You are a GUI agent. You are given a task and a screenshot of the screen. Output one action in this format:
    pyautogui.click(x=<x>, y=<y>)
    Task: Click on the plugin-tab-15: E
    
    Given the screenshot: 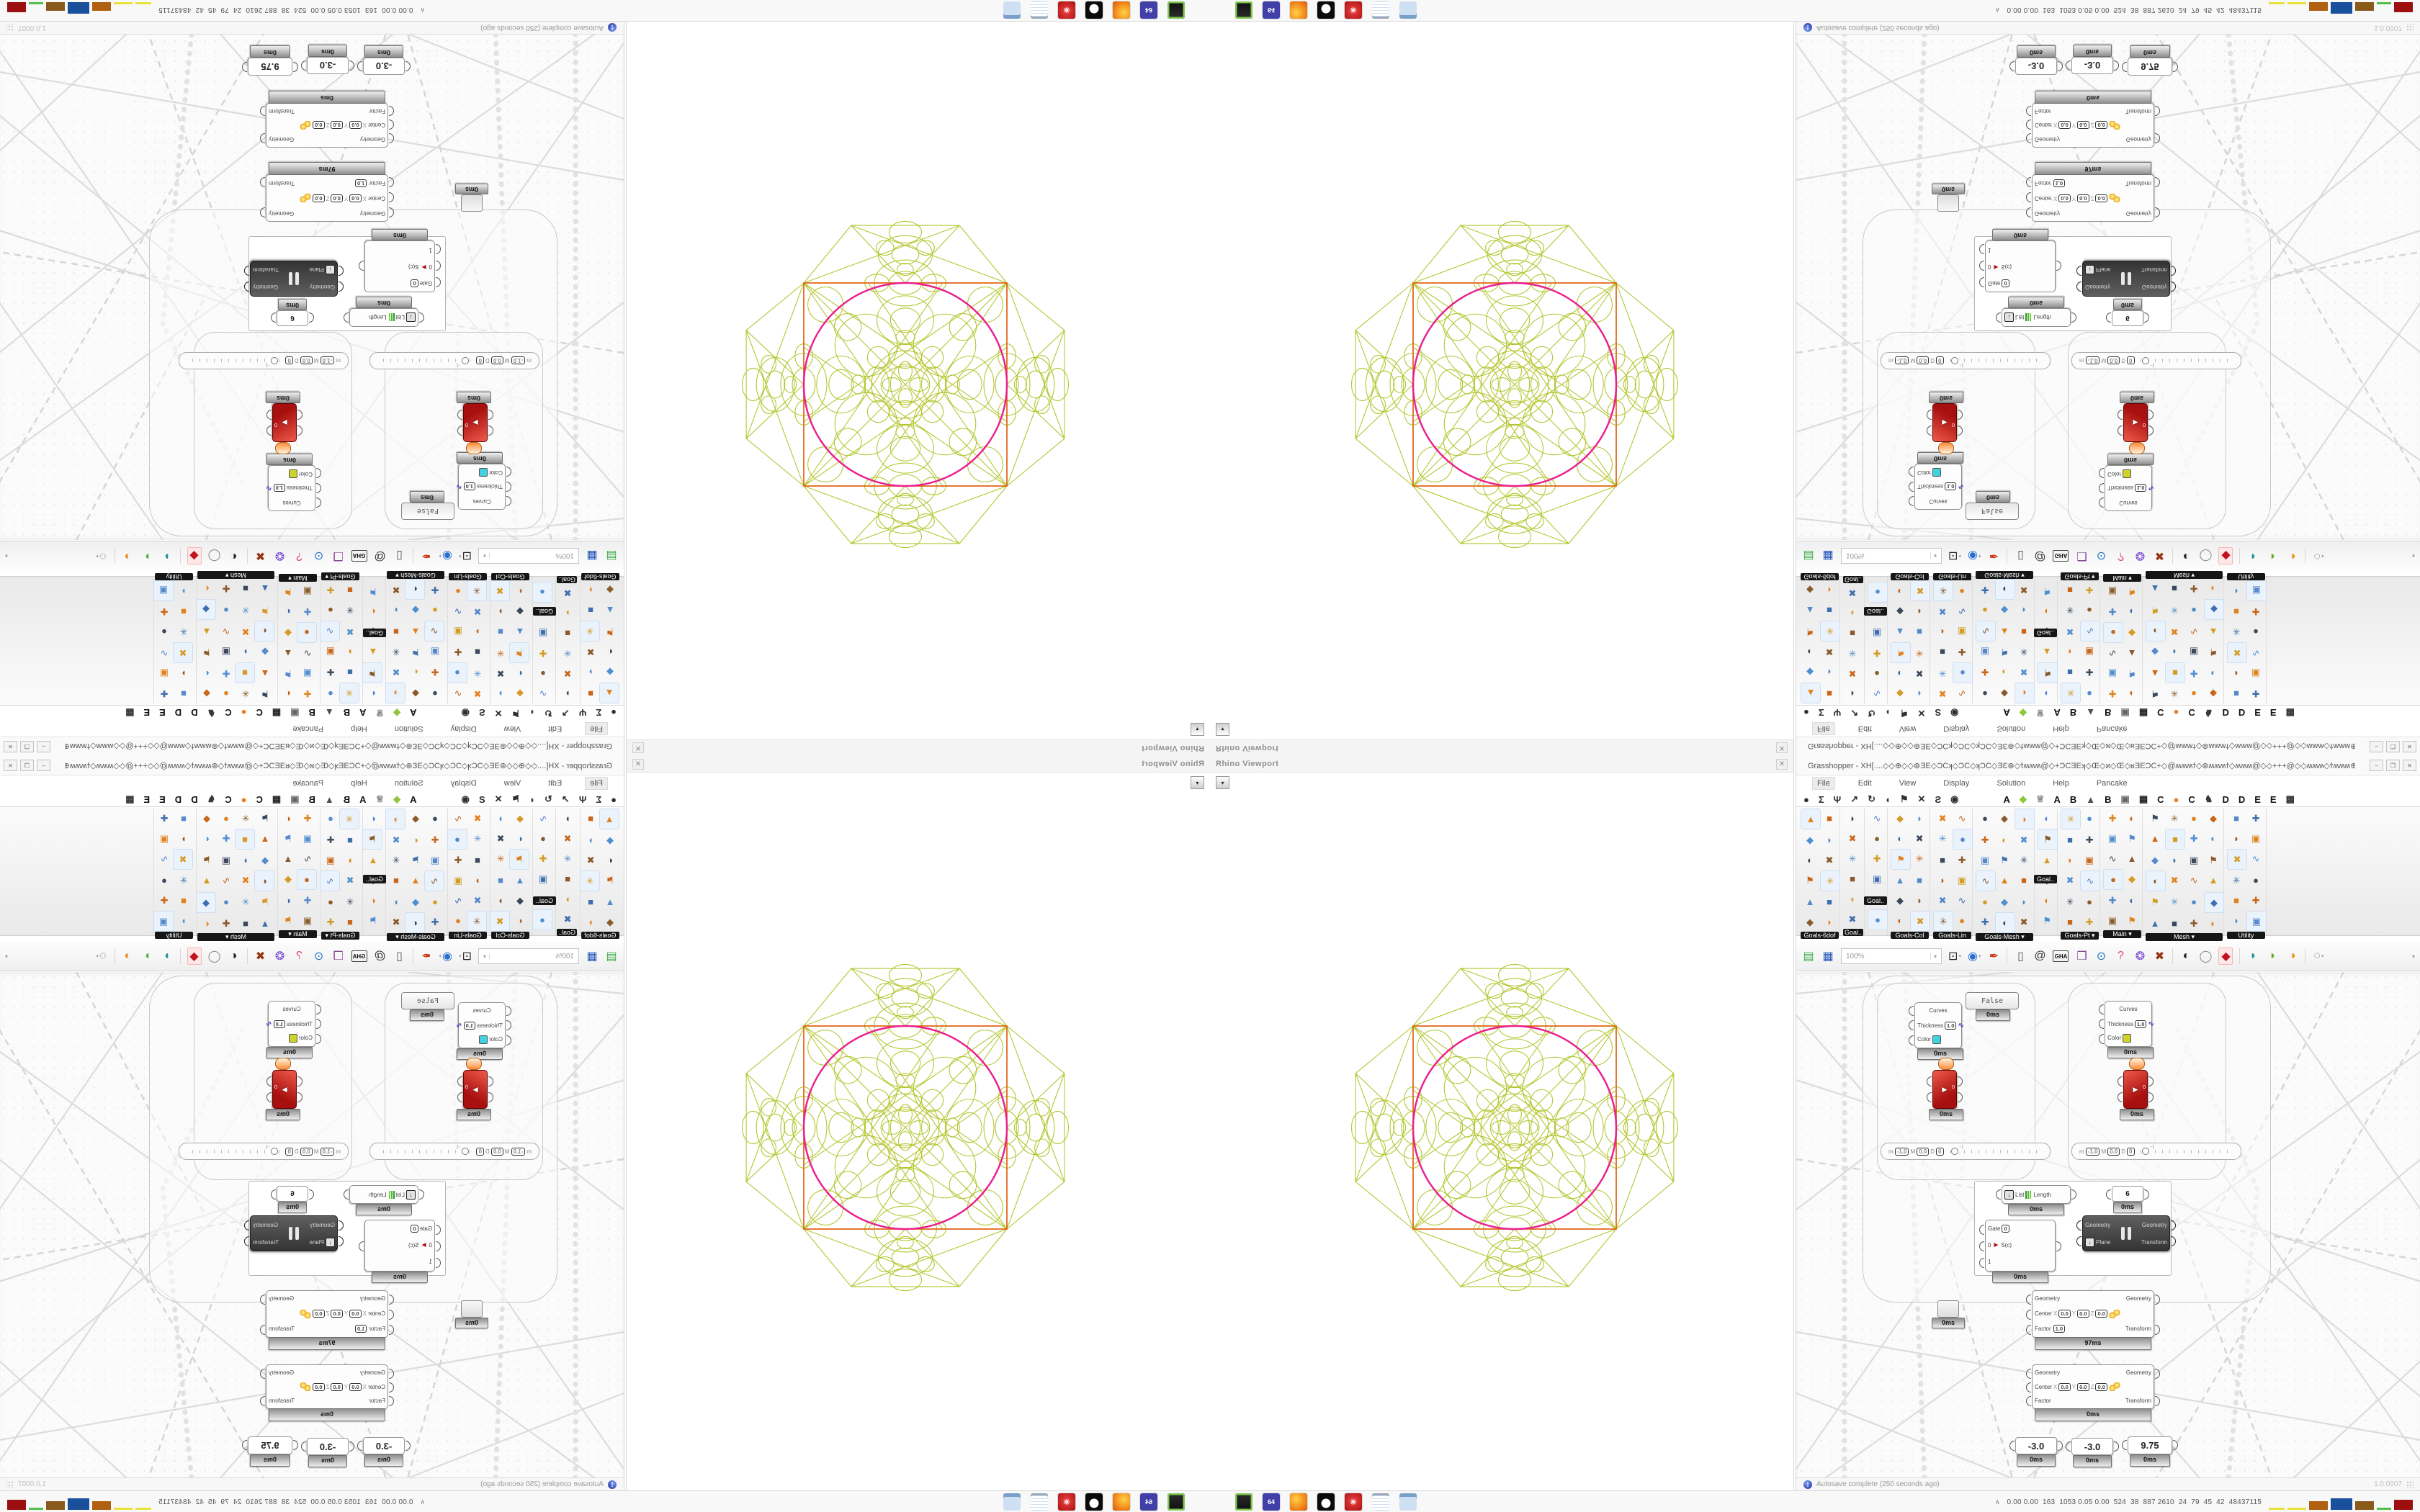 What is the action you would take?
    pyautogui.click(x=2257, y=799)
    